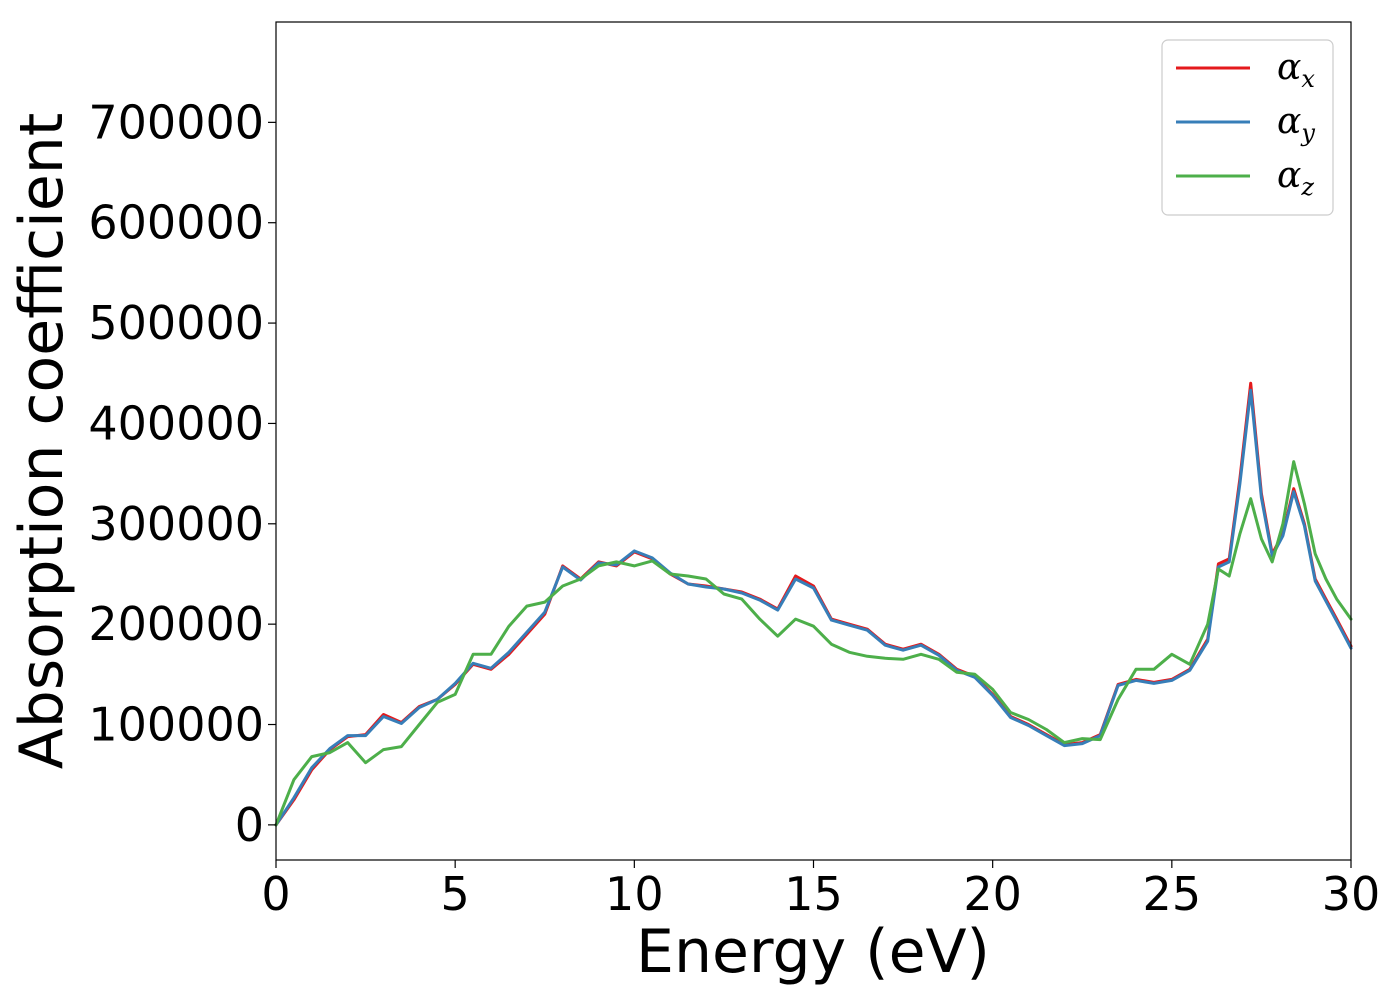 The height and width of the screenshot is (1000, 1400). Describe the element at coordinates (275, 894) in the screenshot. I see `x-tick-label: 0` at that location.